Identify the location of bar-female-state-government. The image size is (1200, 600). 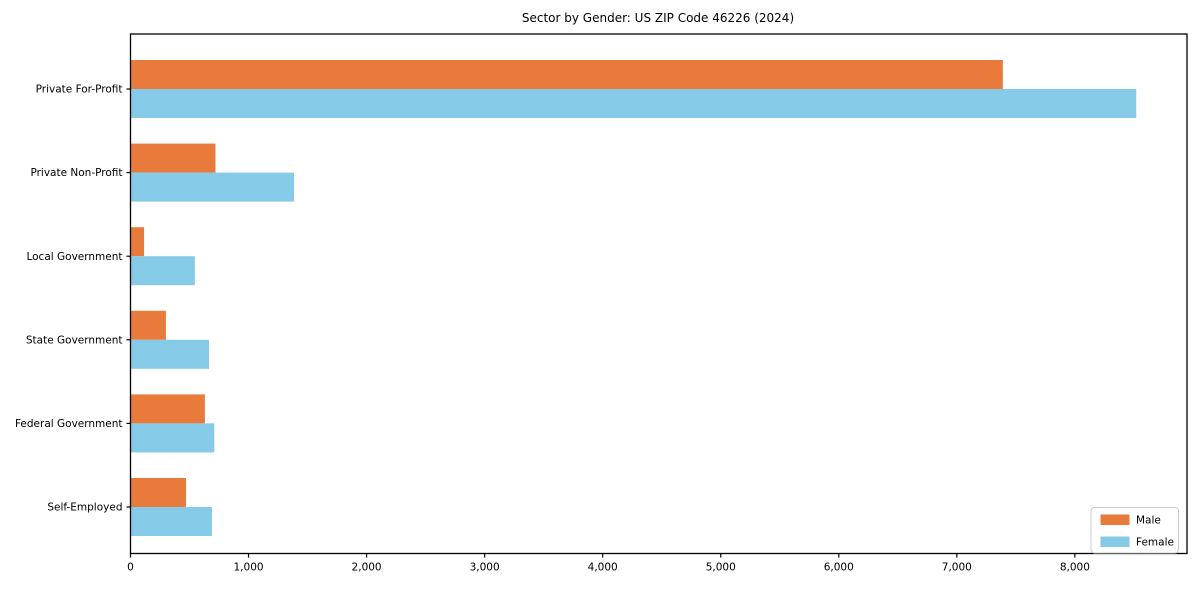
(169, 354).